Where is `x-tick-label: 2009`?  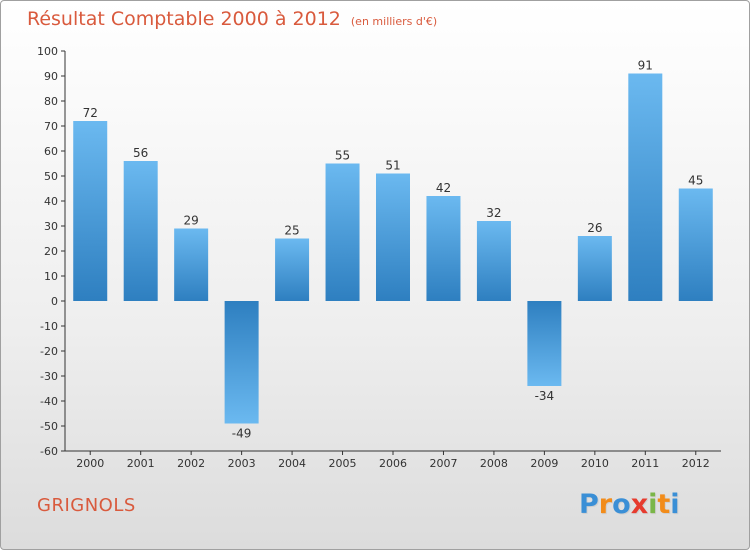 x-tick-label: 2009 is located at coordinates (544, 463).